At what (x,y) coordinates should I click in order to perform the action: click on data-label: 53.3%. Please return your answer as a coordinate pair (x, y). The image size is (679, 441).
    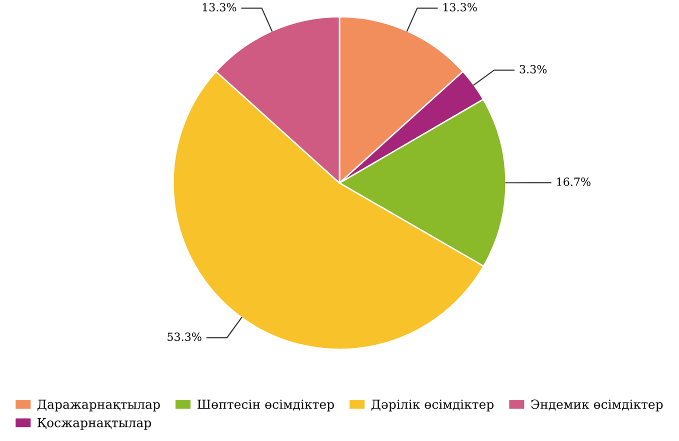
    Looking at the image, I should click on (185, 336).